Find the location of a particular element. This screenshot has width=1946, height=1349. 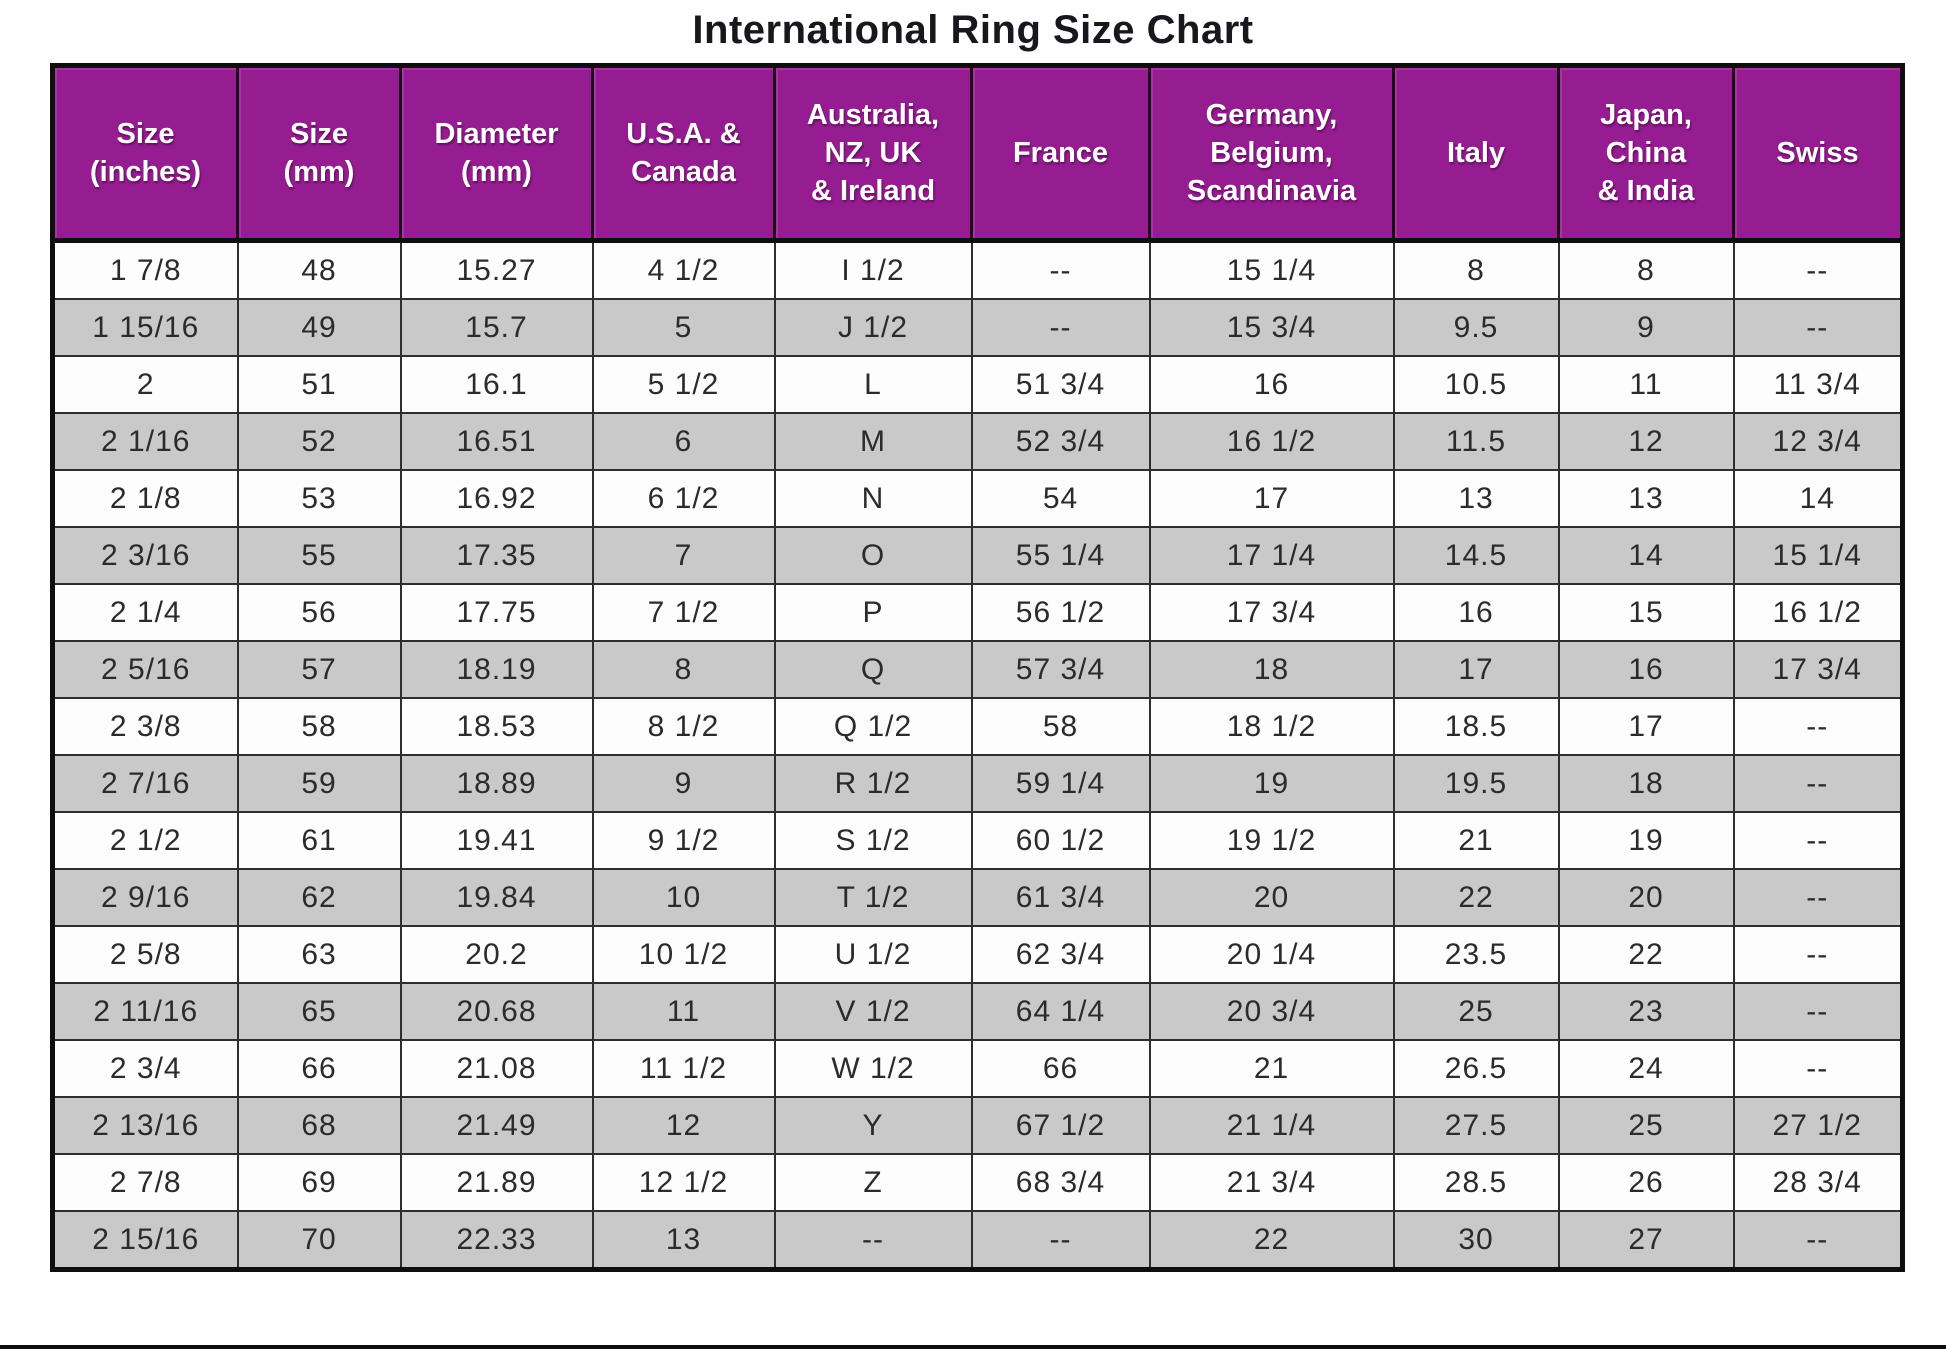

table-cell: 21 3/4 is located at coordinates (1271, 1182).